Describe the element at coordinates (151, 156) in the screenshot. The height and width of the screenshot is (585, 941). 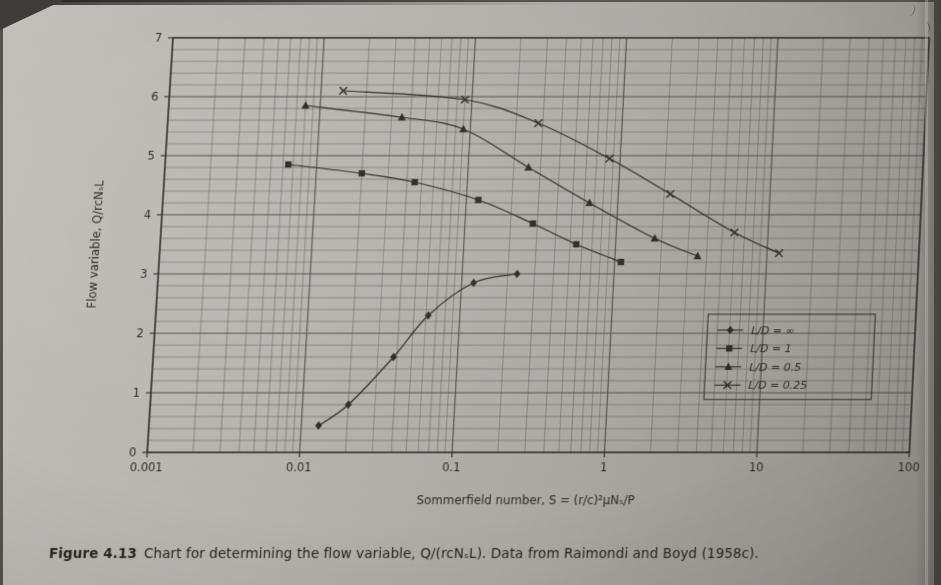
I see `y-tick-label: 5` at that location.